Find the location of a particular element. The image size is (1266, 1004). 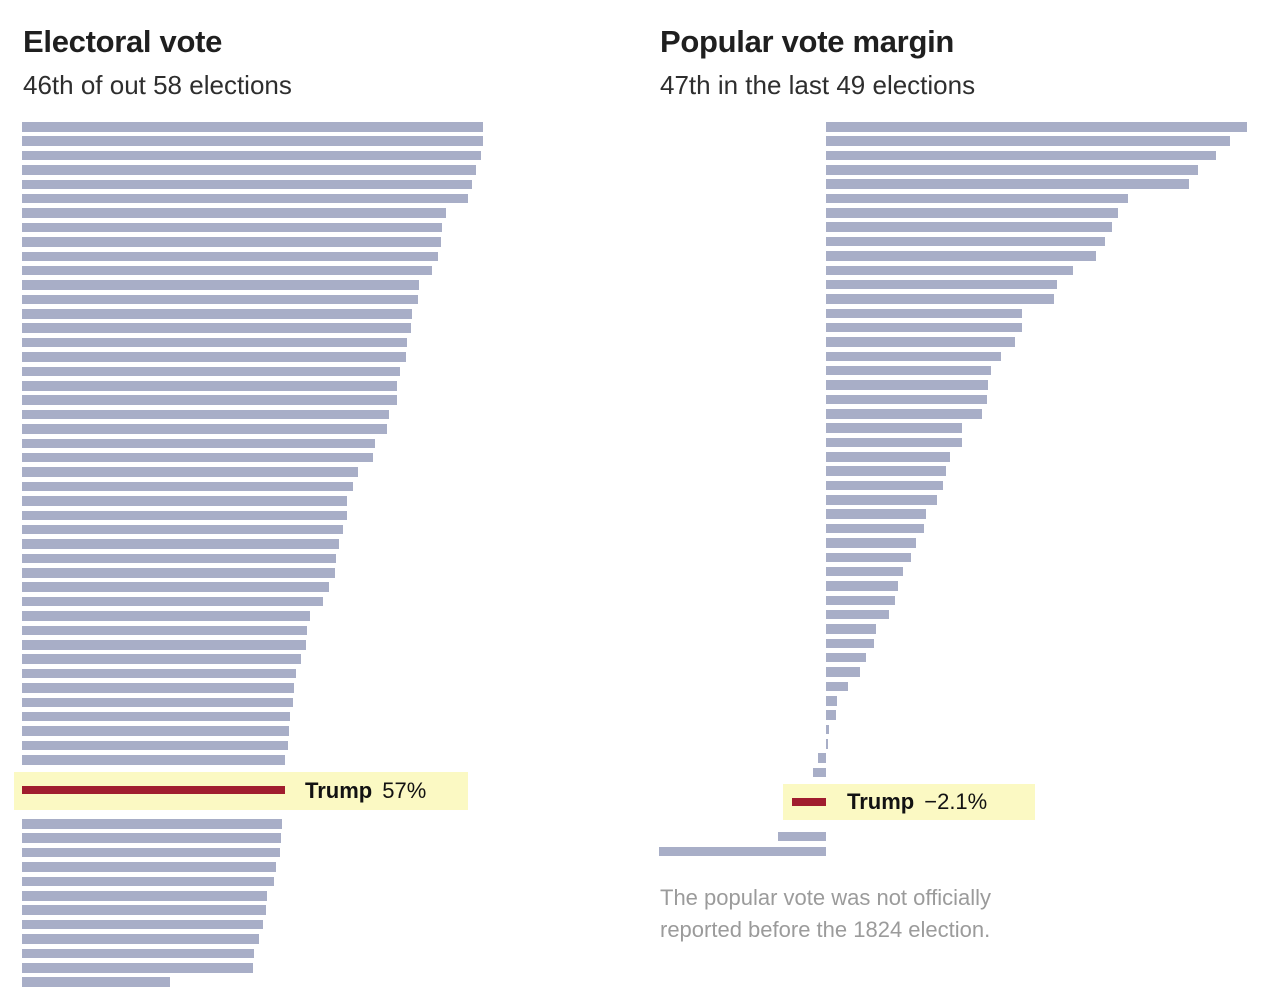

right-trump-name: Trump is located at coordinates (881, 801).